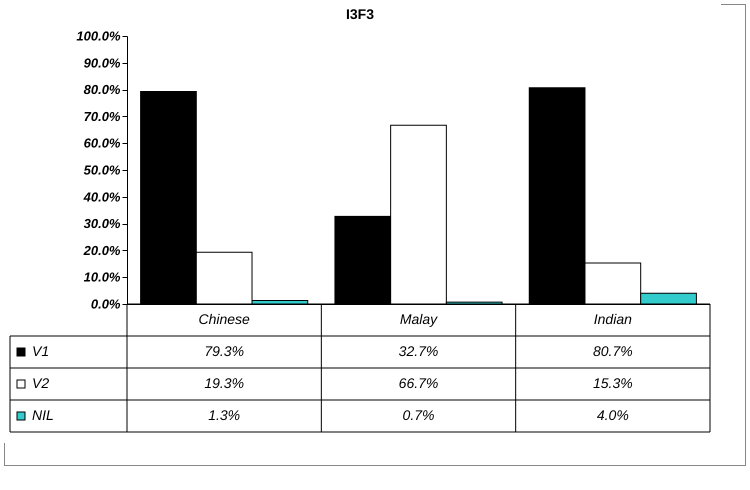 This screenshot has width=750, height=490. I want to click on y-tick-label: 10.0%, so click(102, 277).